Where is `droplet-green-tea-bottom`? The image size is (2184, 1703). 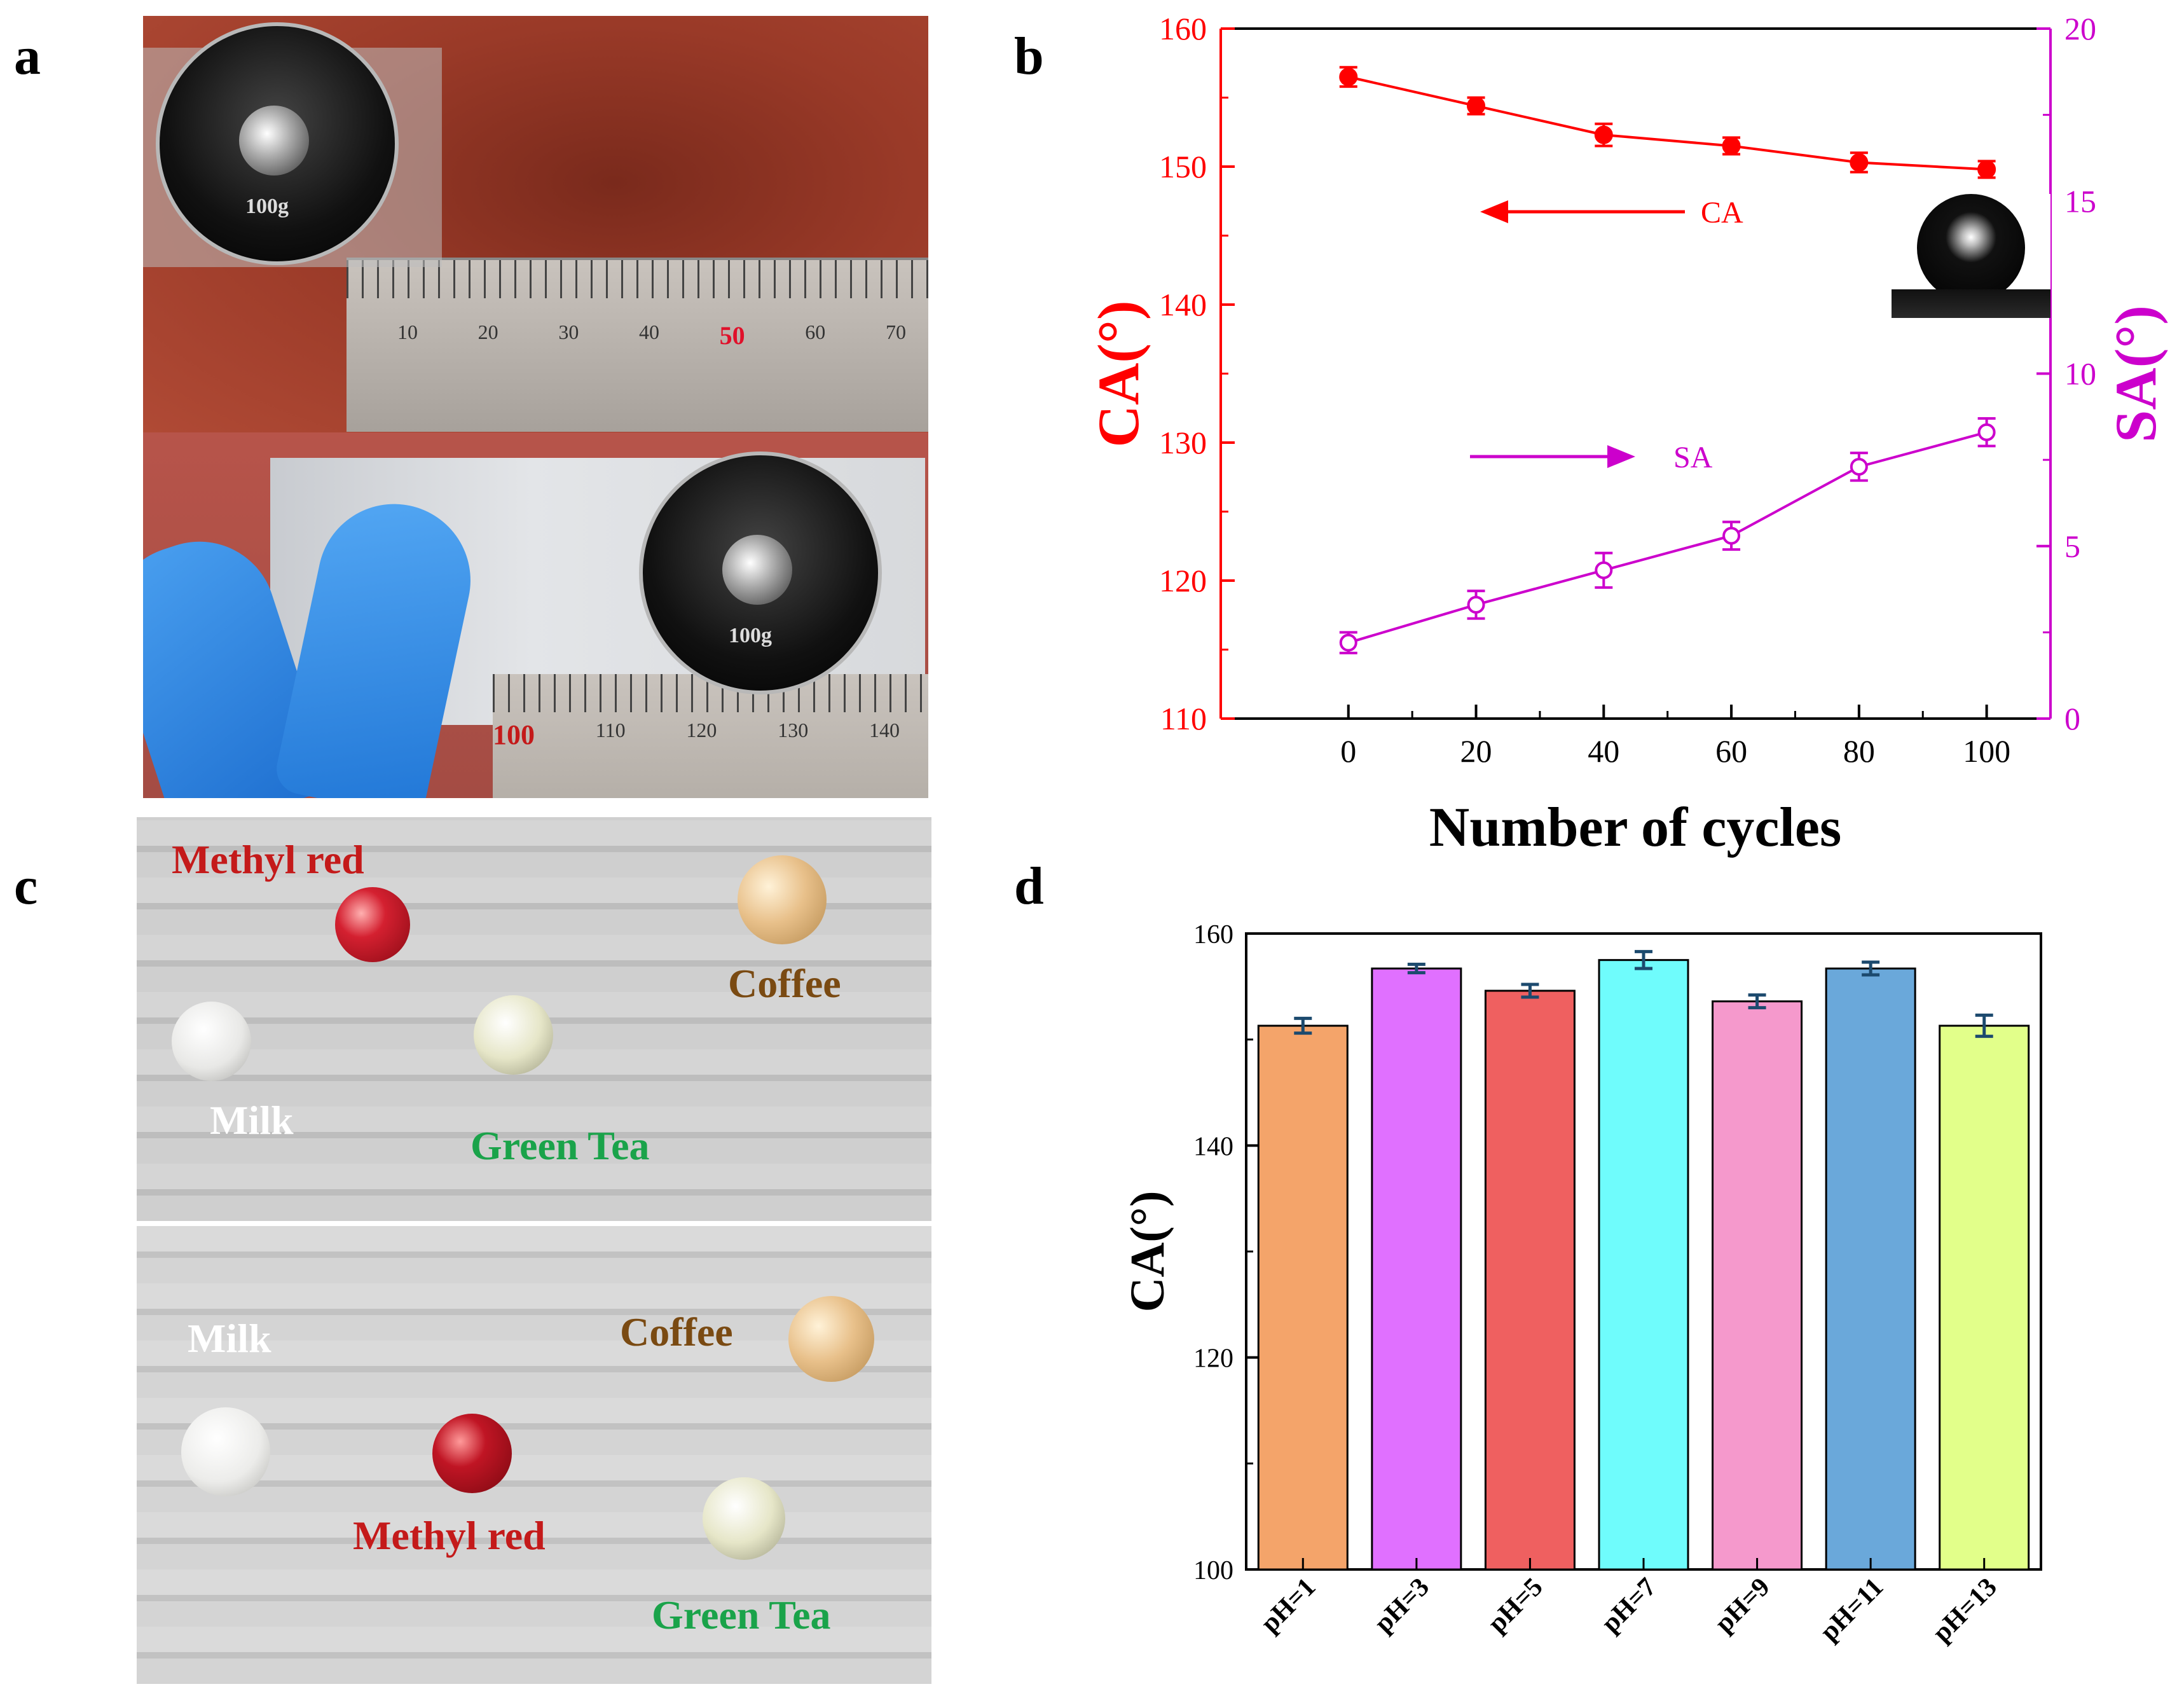
droplet-green-tea-bottom is located at coordinates (744, 1518).